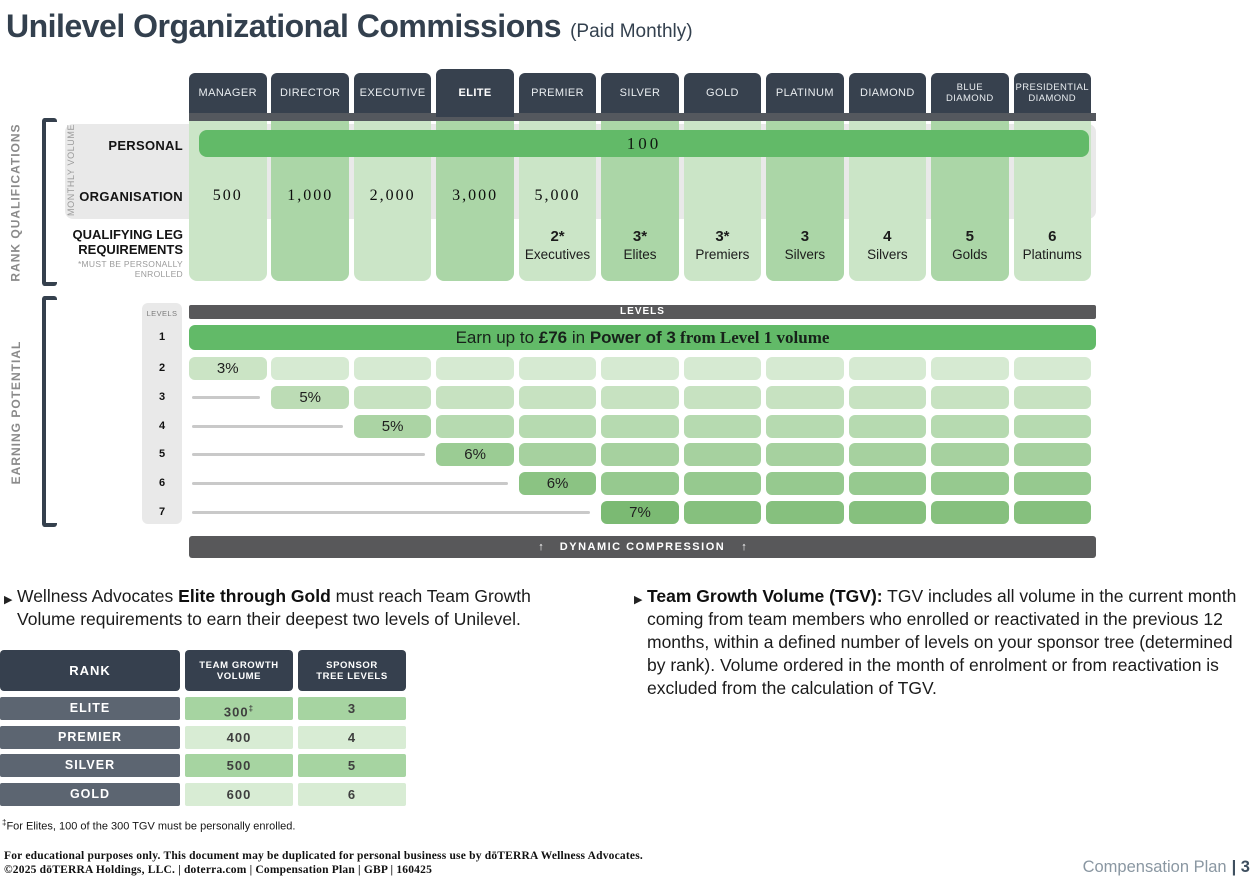  Describe the element at coordinates (228, 368) in the screenshot. I see `level-row-percent: 3%` at that location.